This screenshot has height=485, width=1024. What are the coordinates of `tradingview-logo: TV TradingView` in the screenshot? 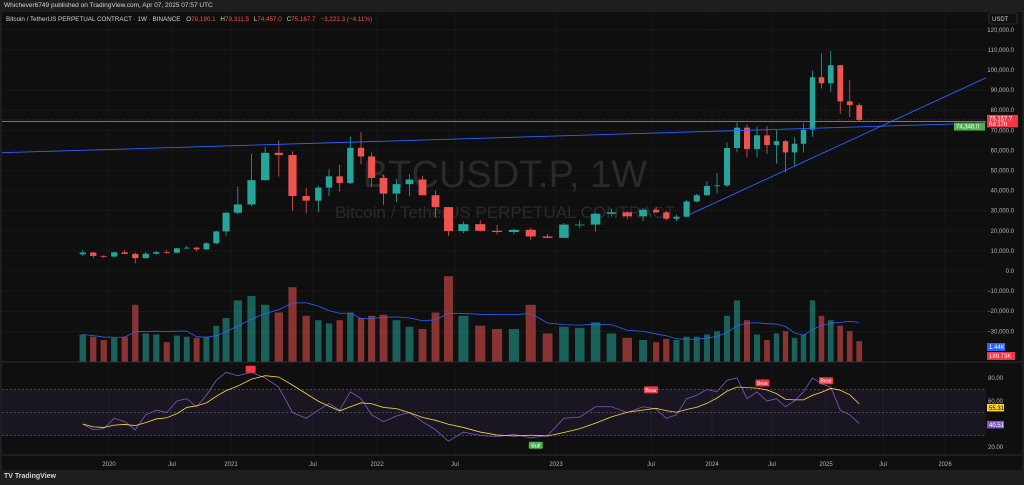 It's located at (30, 476).